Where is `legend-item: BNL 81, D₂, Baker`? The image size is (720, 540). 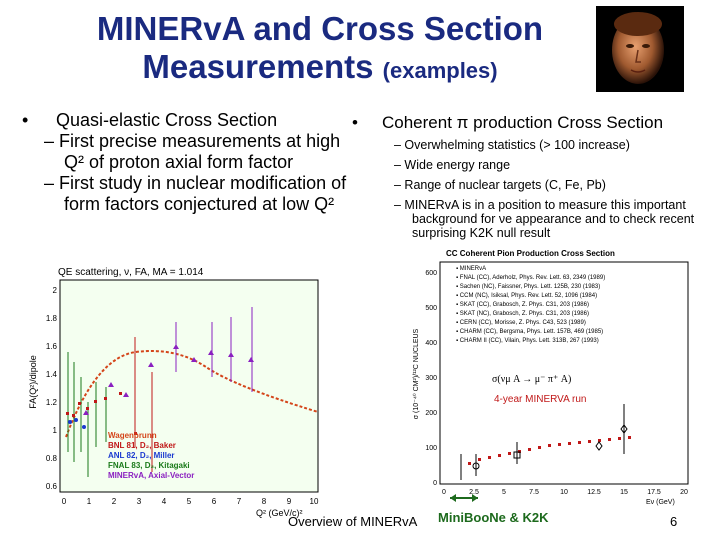 legend-item: BNL 81, D₂, Baker is located at coordinates (142, 445).